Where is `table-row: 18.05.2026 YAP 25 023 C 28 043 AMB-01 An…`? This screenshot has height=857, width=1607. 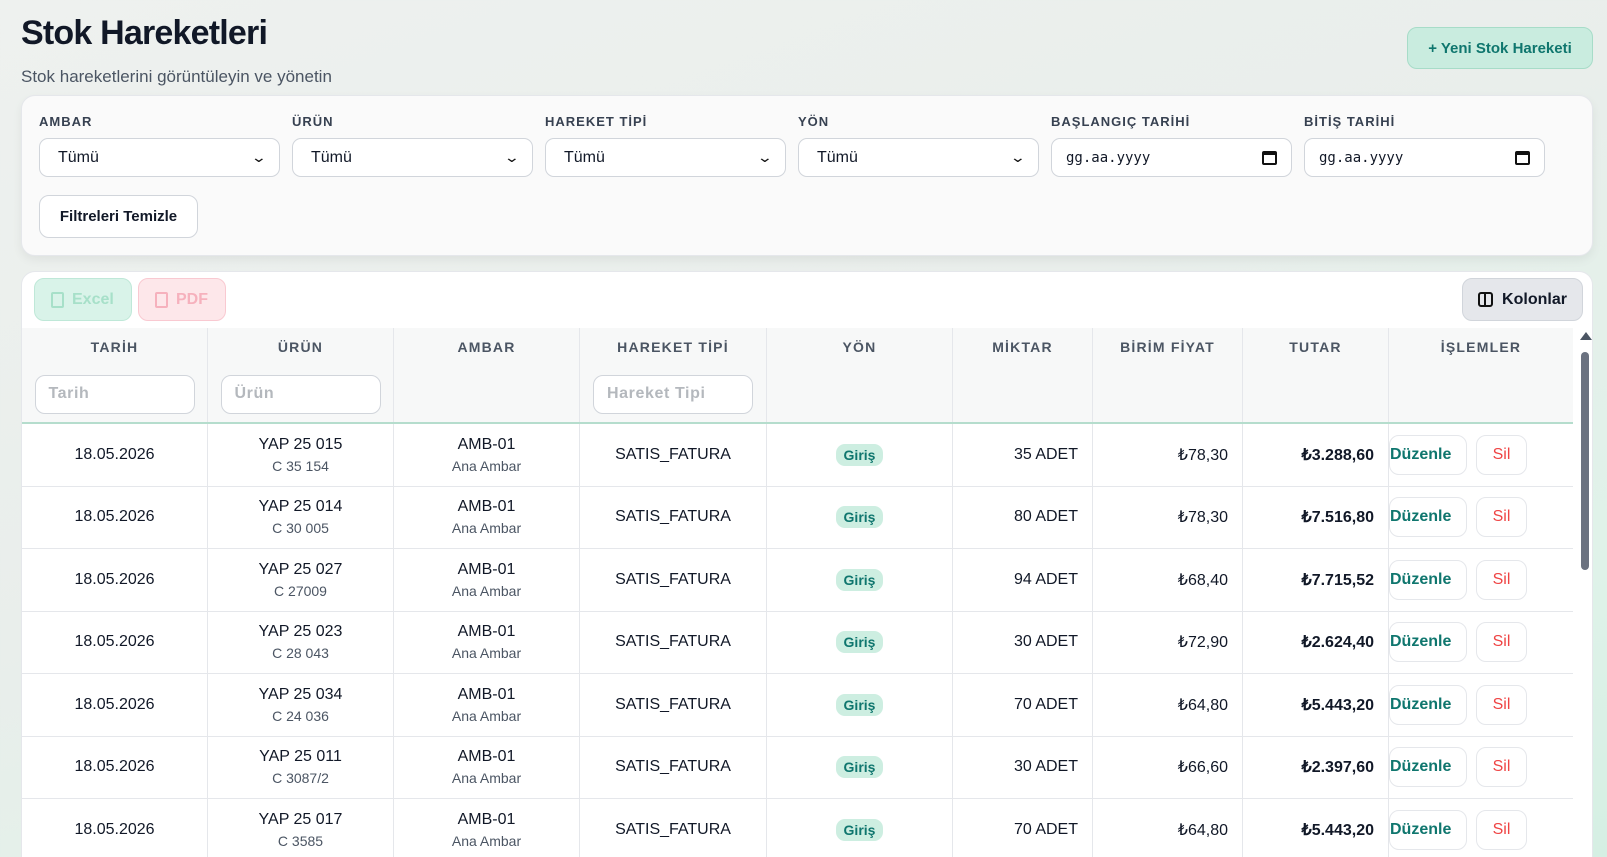 table-row: 18.05.2026 YAP 25 023 C 28 043 AMB-01 An… is located at coordinates (797, 642).